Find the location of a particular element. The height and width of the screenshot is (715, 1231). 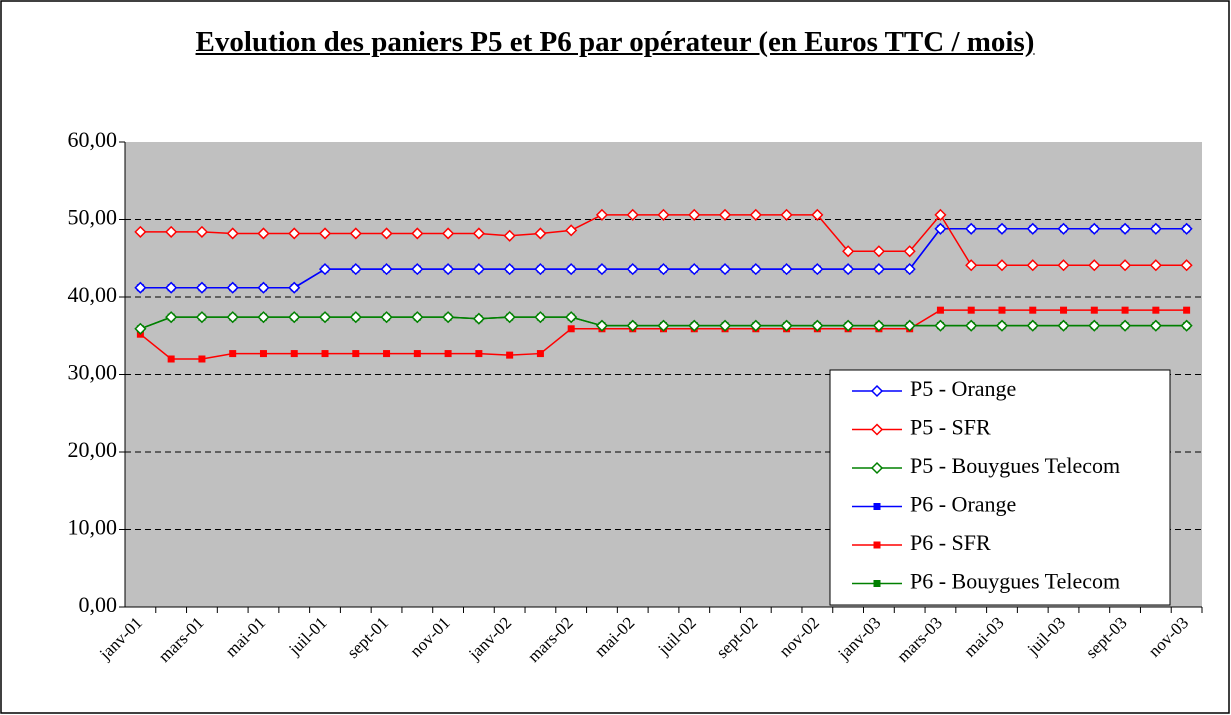

y-tick-label: 20,00 is located at coordinates (93, 449).